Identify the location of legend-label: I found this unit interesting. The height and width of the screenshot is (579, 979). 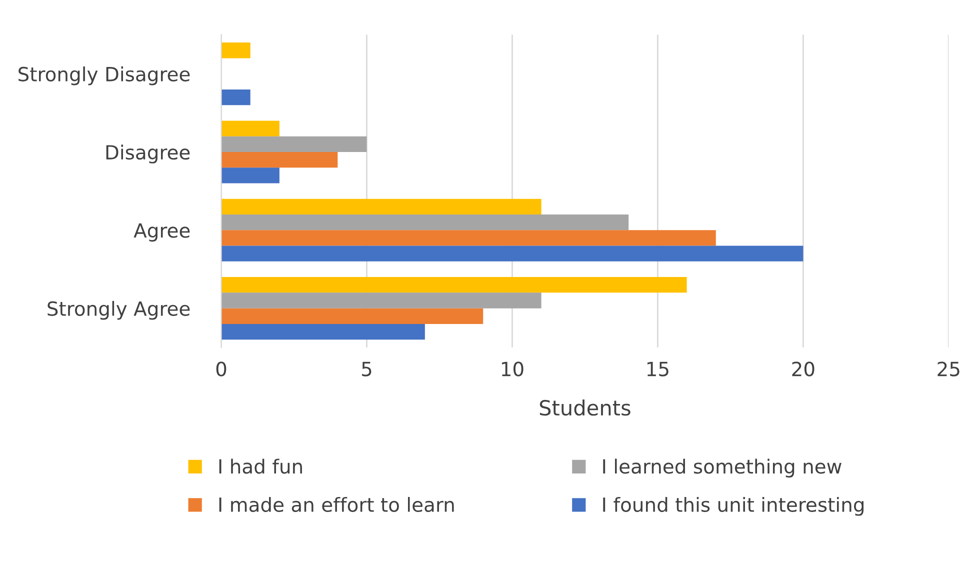
(733, 506).